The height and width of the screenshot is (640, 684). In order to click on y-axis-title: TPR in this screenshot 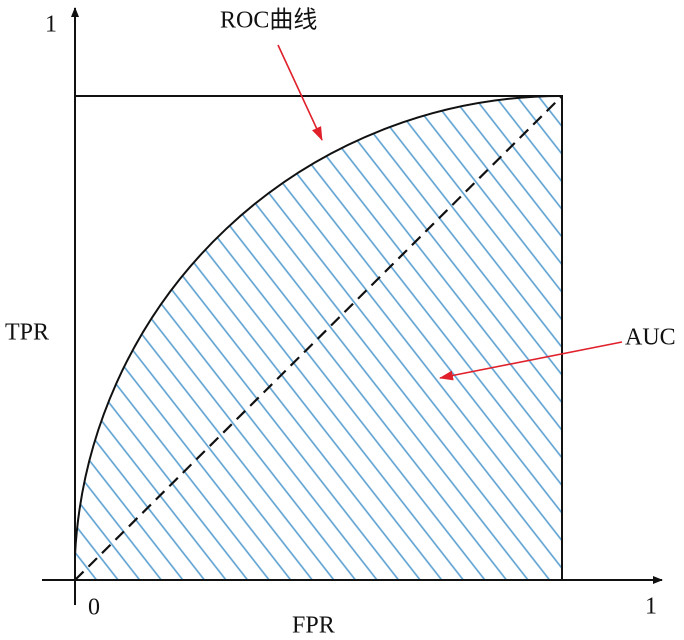, I will do `click(27, 333)`.